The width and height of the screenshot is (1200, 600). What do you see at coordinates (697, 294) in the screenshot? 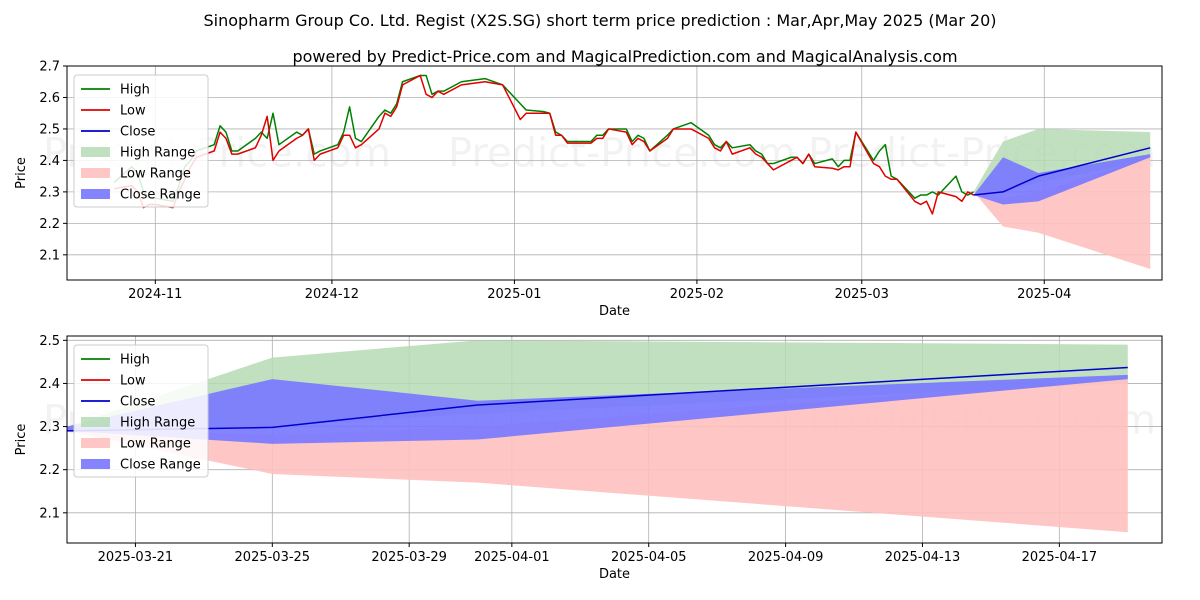
I see `x-tick-label: 2025-02` at bounding box center [697, 294].